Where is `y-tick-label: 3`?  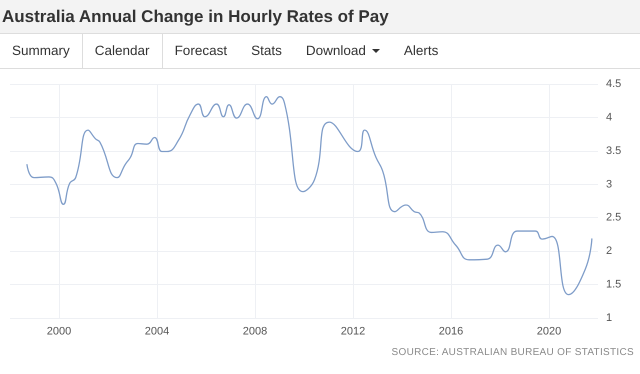
y-tick-label: 3 is located at coordinates (609, 184).